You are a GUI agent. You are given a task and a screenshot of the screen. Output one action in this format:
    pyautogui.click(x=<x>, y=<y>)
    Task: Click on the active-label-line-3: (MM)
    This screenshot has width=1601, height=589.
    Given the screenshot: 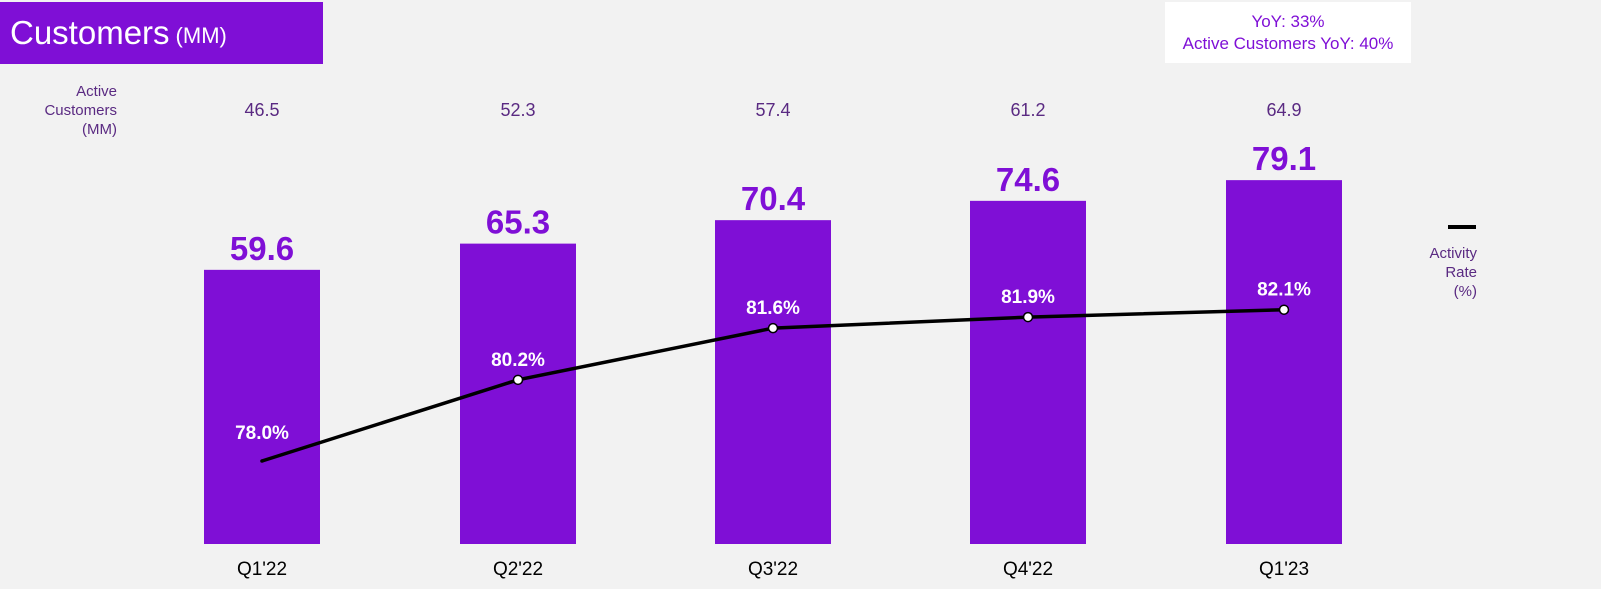 What is the action you would take?
    pyautogui.click(x=99, y=129)
    